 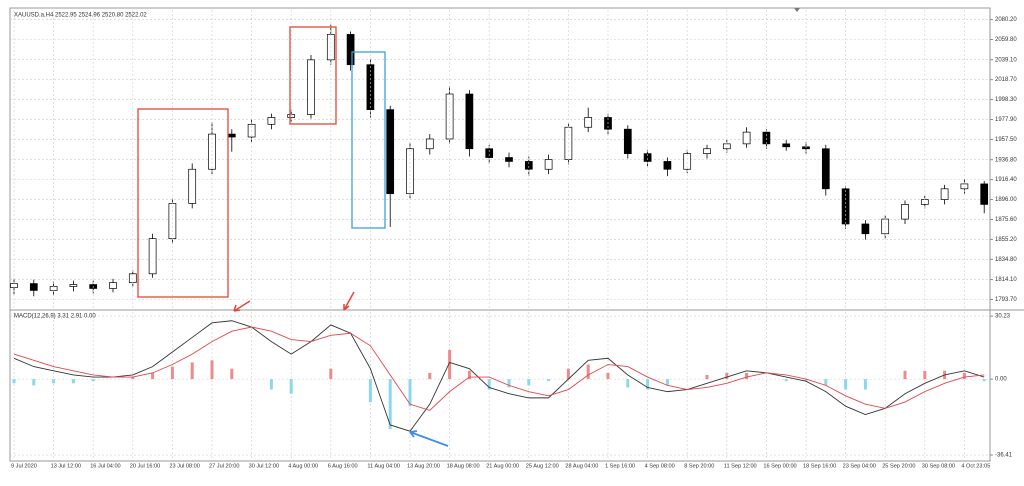 I want to click on x-tick-label: 4 Sep 08:00, so click(x=660, y=466).